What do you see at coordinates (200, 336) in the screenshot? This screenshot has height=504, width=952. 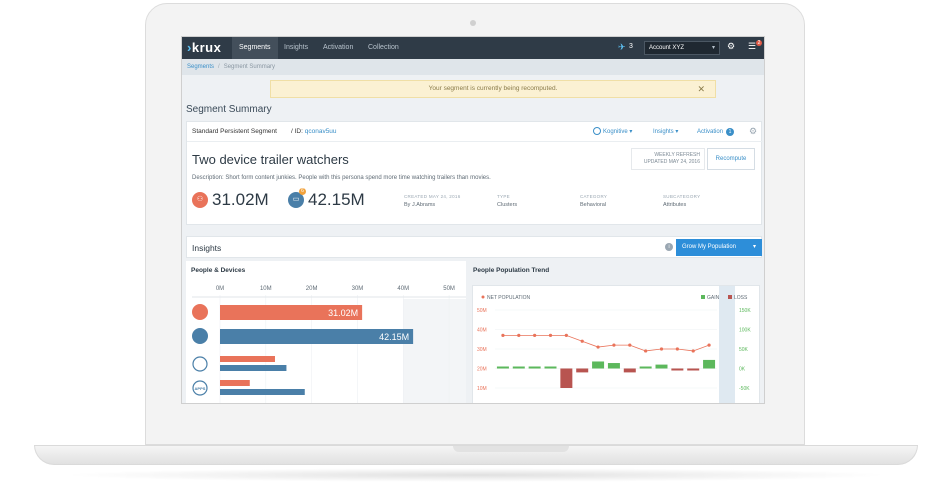 I see `devices-icon` at bounding box center [200, 336].